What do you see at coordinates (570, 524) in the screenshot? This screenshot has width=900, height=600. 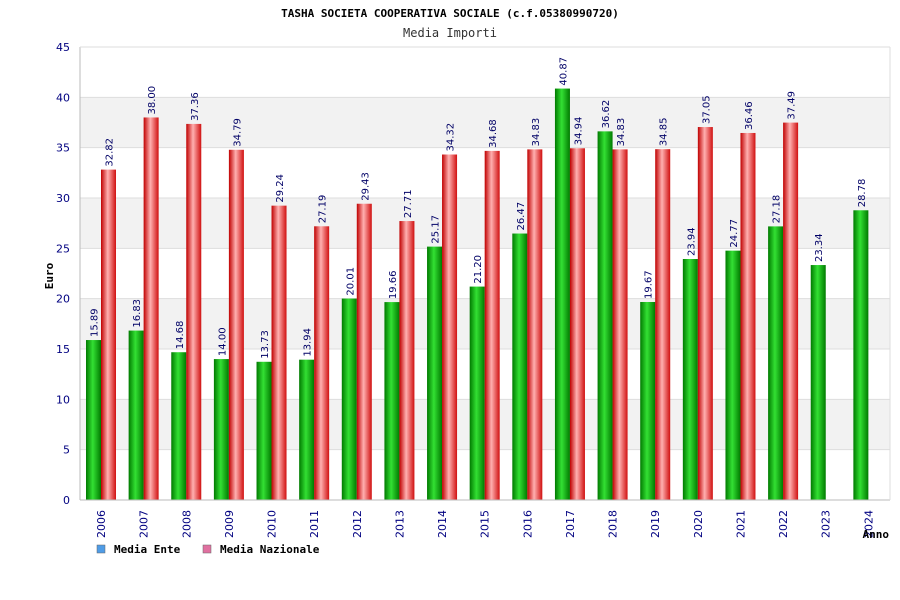 I see `x-tick-label: 2017` at bounding box center [570, 524].